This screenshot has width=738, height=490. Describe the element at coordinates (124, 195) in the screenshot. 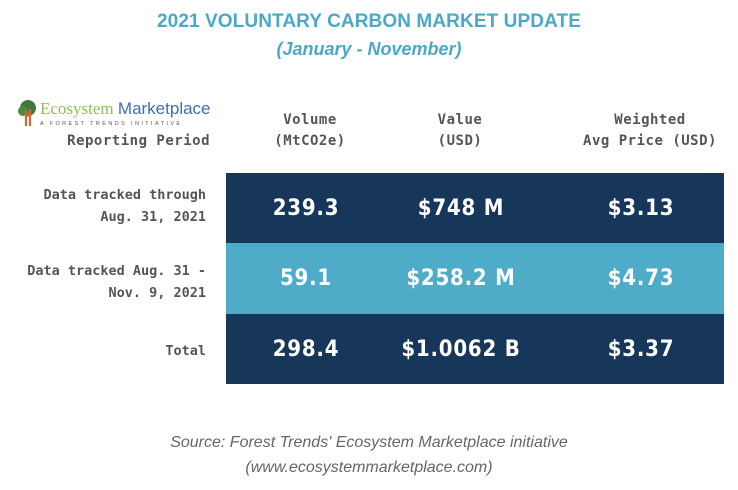

I see `row-label-line1: Data tracked through` at that location.